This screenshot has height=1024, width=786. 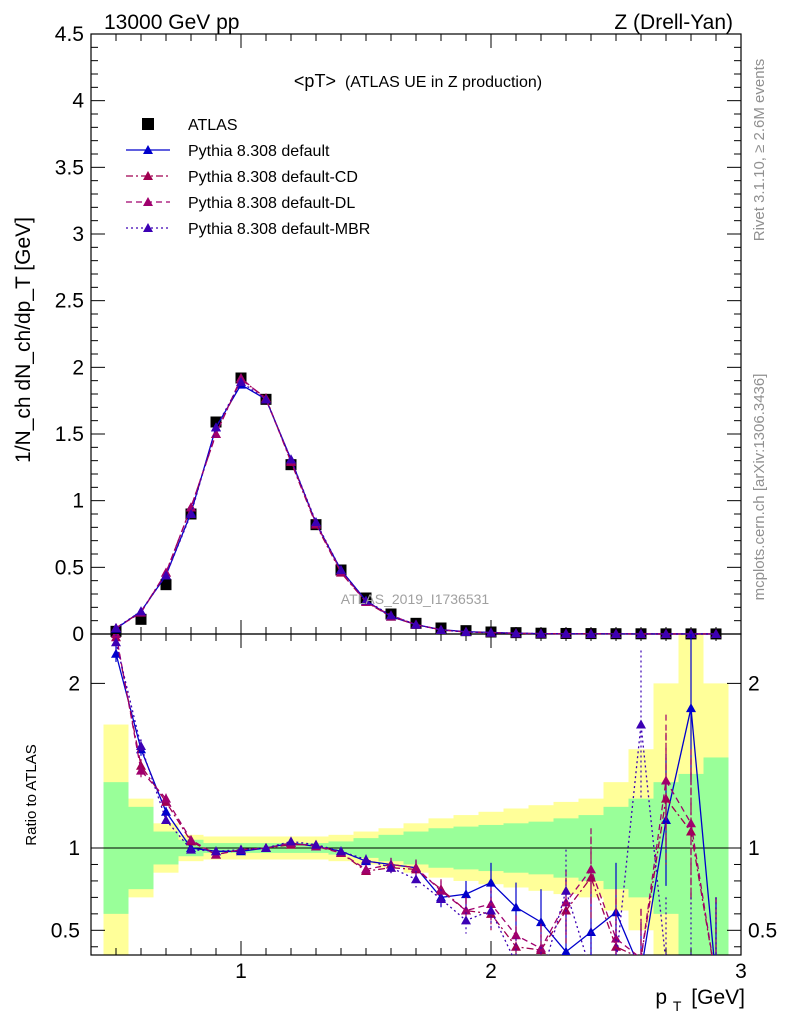 I want to click on ratio-y-tick-label-right: 1, so click(x=754, y=848).